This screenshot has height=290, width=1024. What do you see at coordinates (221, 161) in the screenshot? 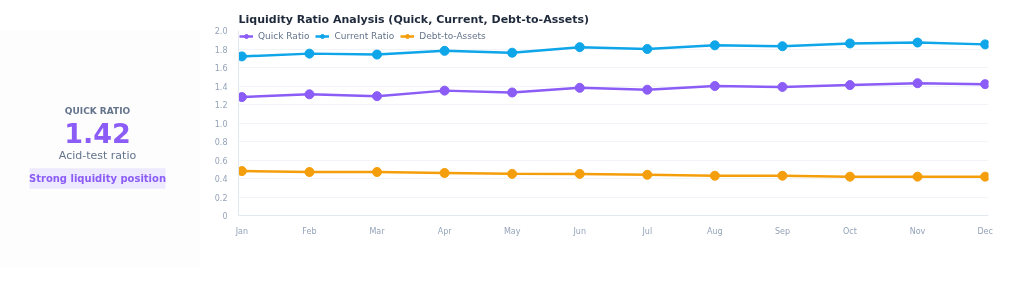
I see `y-tick-label: 0.6` at bounding box center [221, 161].